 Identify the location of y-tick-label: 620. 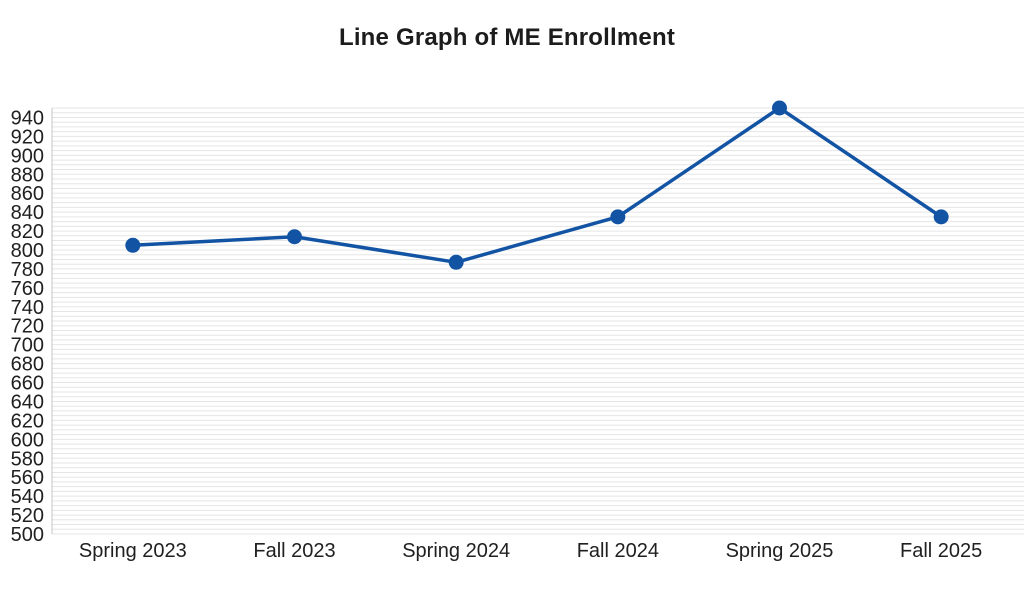
(27, 421).